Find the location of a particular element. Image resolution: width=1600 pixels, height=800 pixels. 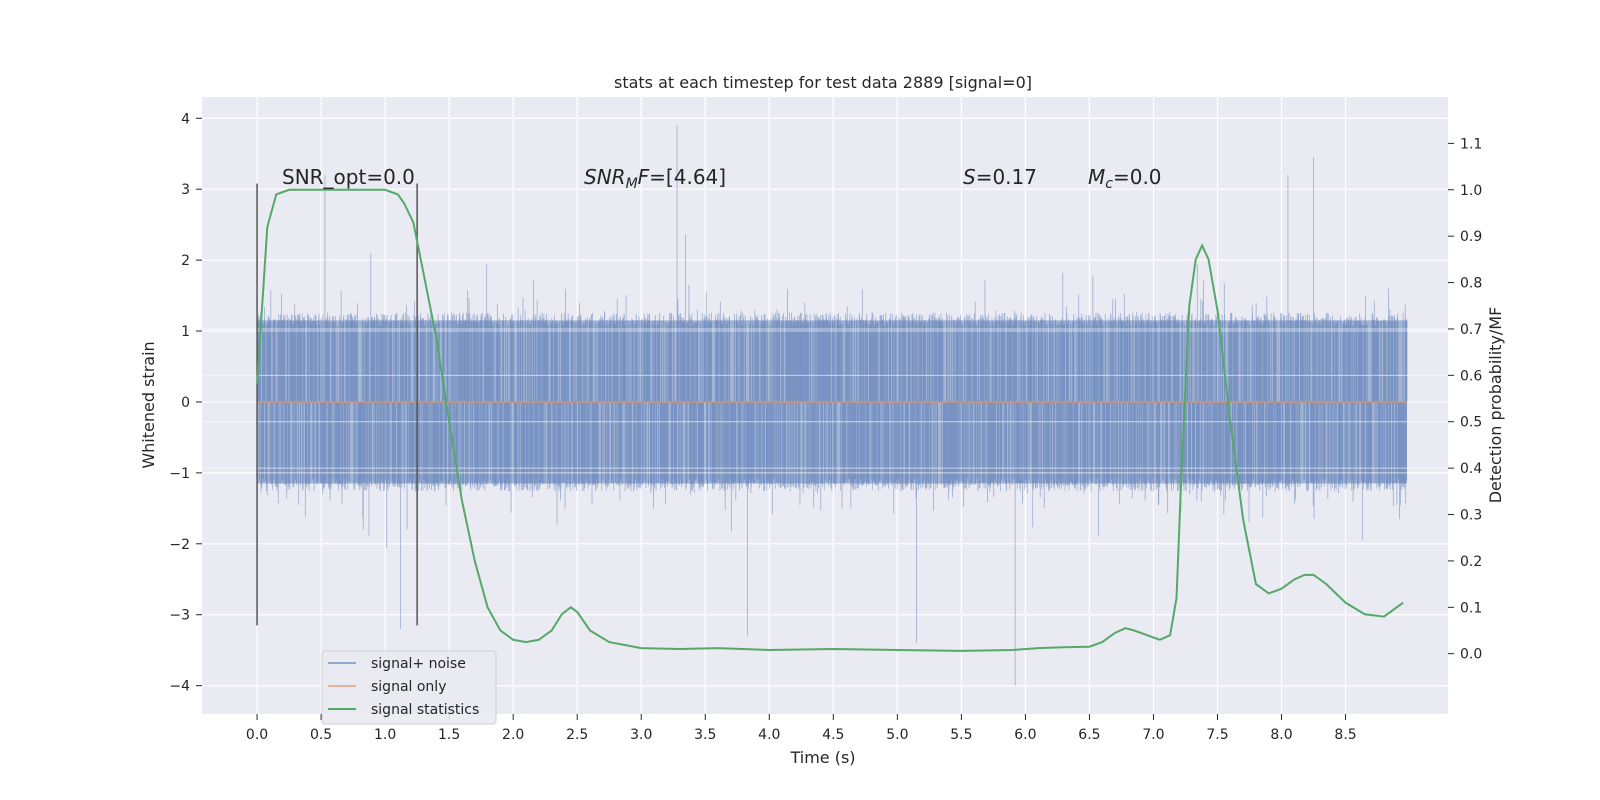

y-right-tick-label: 0.4 is located at coordinates (1471, 469).